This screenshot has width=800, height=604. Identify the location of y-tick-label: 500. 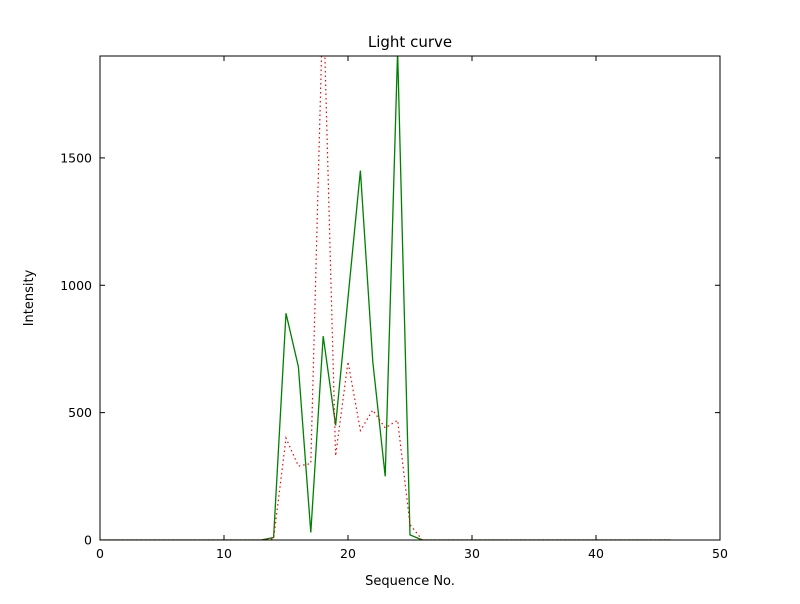
(80, 412).